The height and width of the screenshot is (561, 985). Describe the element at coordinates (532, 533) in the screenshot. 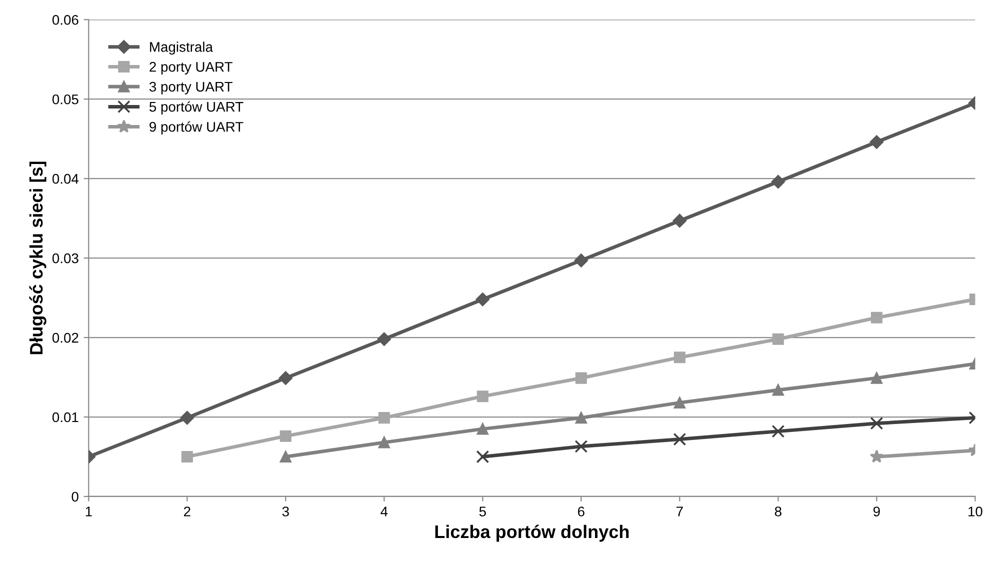

I see `x-axis-title: Liczba portów dolnych` at that location.